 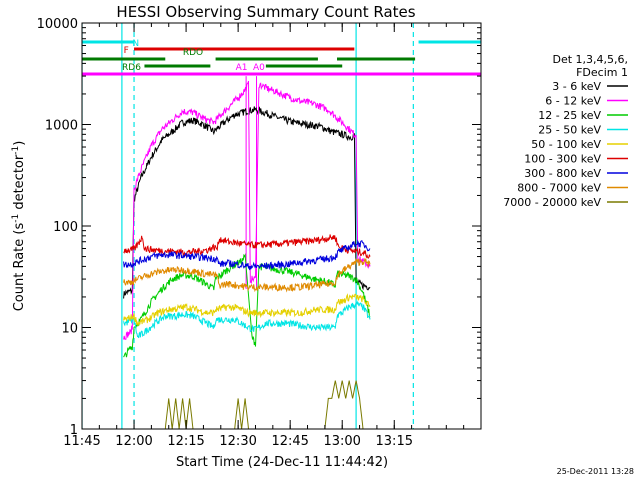 What do you see at coordinates (237, 441) in the screenshot?
I see `x-tick-label: 12:30` at bounding box center [237, 441].